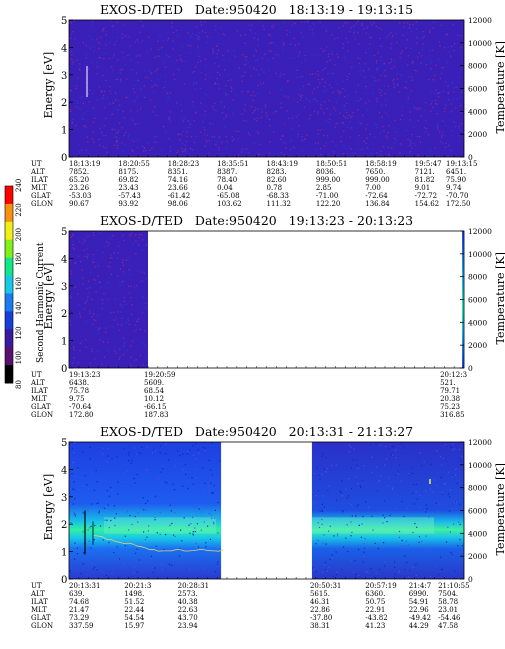  What do you see at coordinates (188, 610) in the screenshot?
I see `panel3-eph-cell: 22.63` at bounding box center [188, 610].